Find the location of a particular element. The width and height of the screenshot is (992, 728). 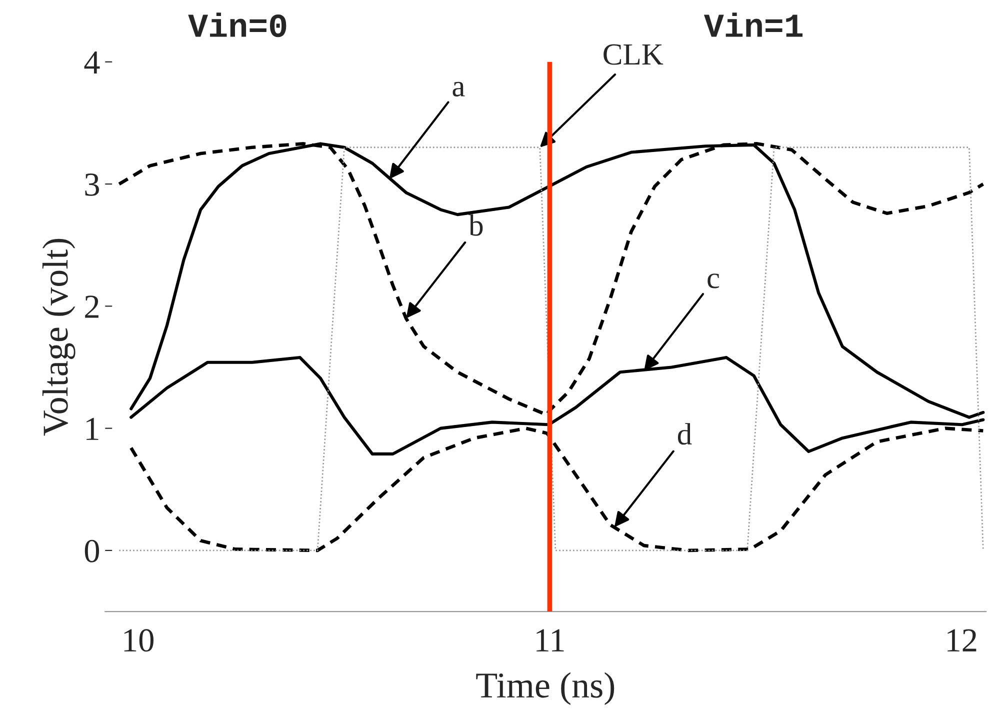

text: Vin=0 is located at coordinates (237, 25).